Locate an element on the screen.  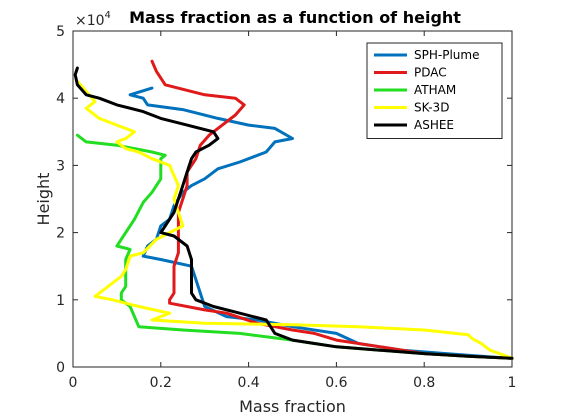
x-tick-label: 0.8 is located at coordinates (424, 383).